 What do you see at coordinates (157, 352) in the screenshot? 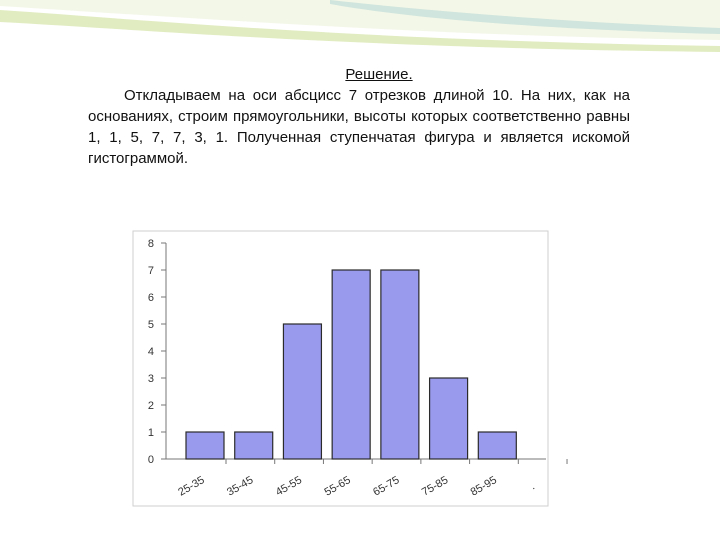
I see `y-axis-ticks: 0 1 2 3 4 5 6 7 8` at bounding box center [157, 352].